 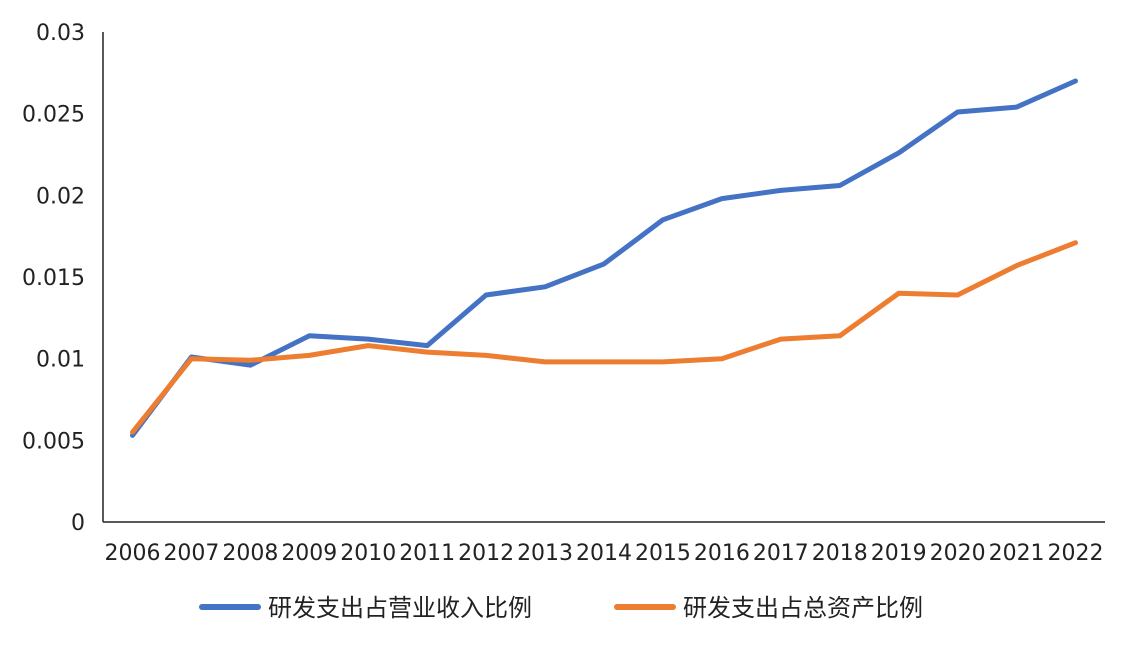 What do you see at coordinates (486, 553) in the screenshot?
I see `x-tick-label: 2012` at bounding box center [486, 553].